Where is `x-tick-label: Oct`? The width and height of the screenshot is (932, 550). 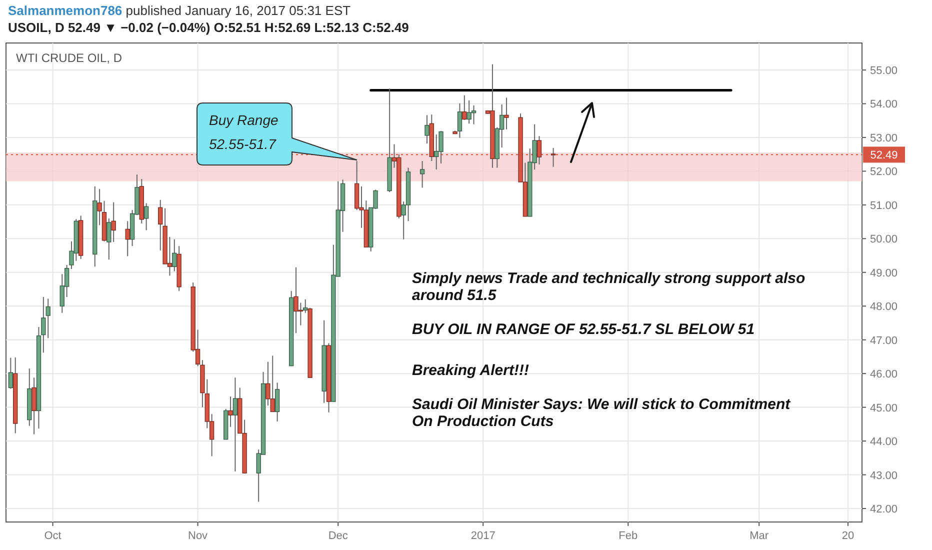 x-tick-label: Oct is located at coordinates (53, 536).